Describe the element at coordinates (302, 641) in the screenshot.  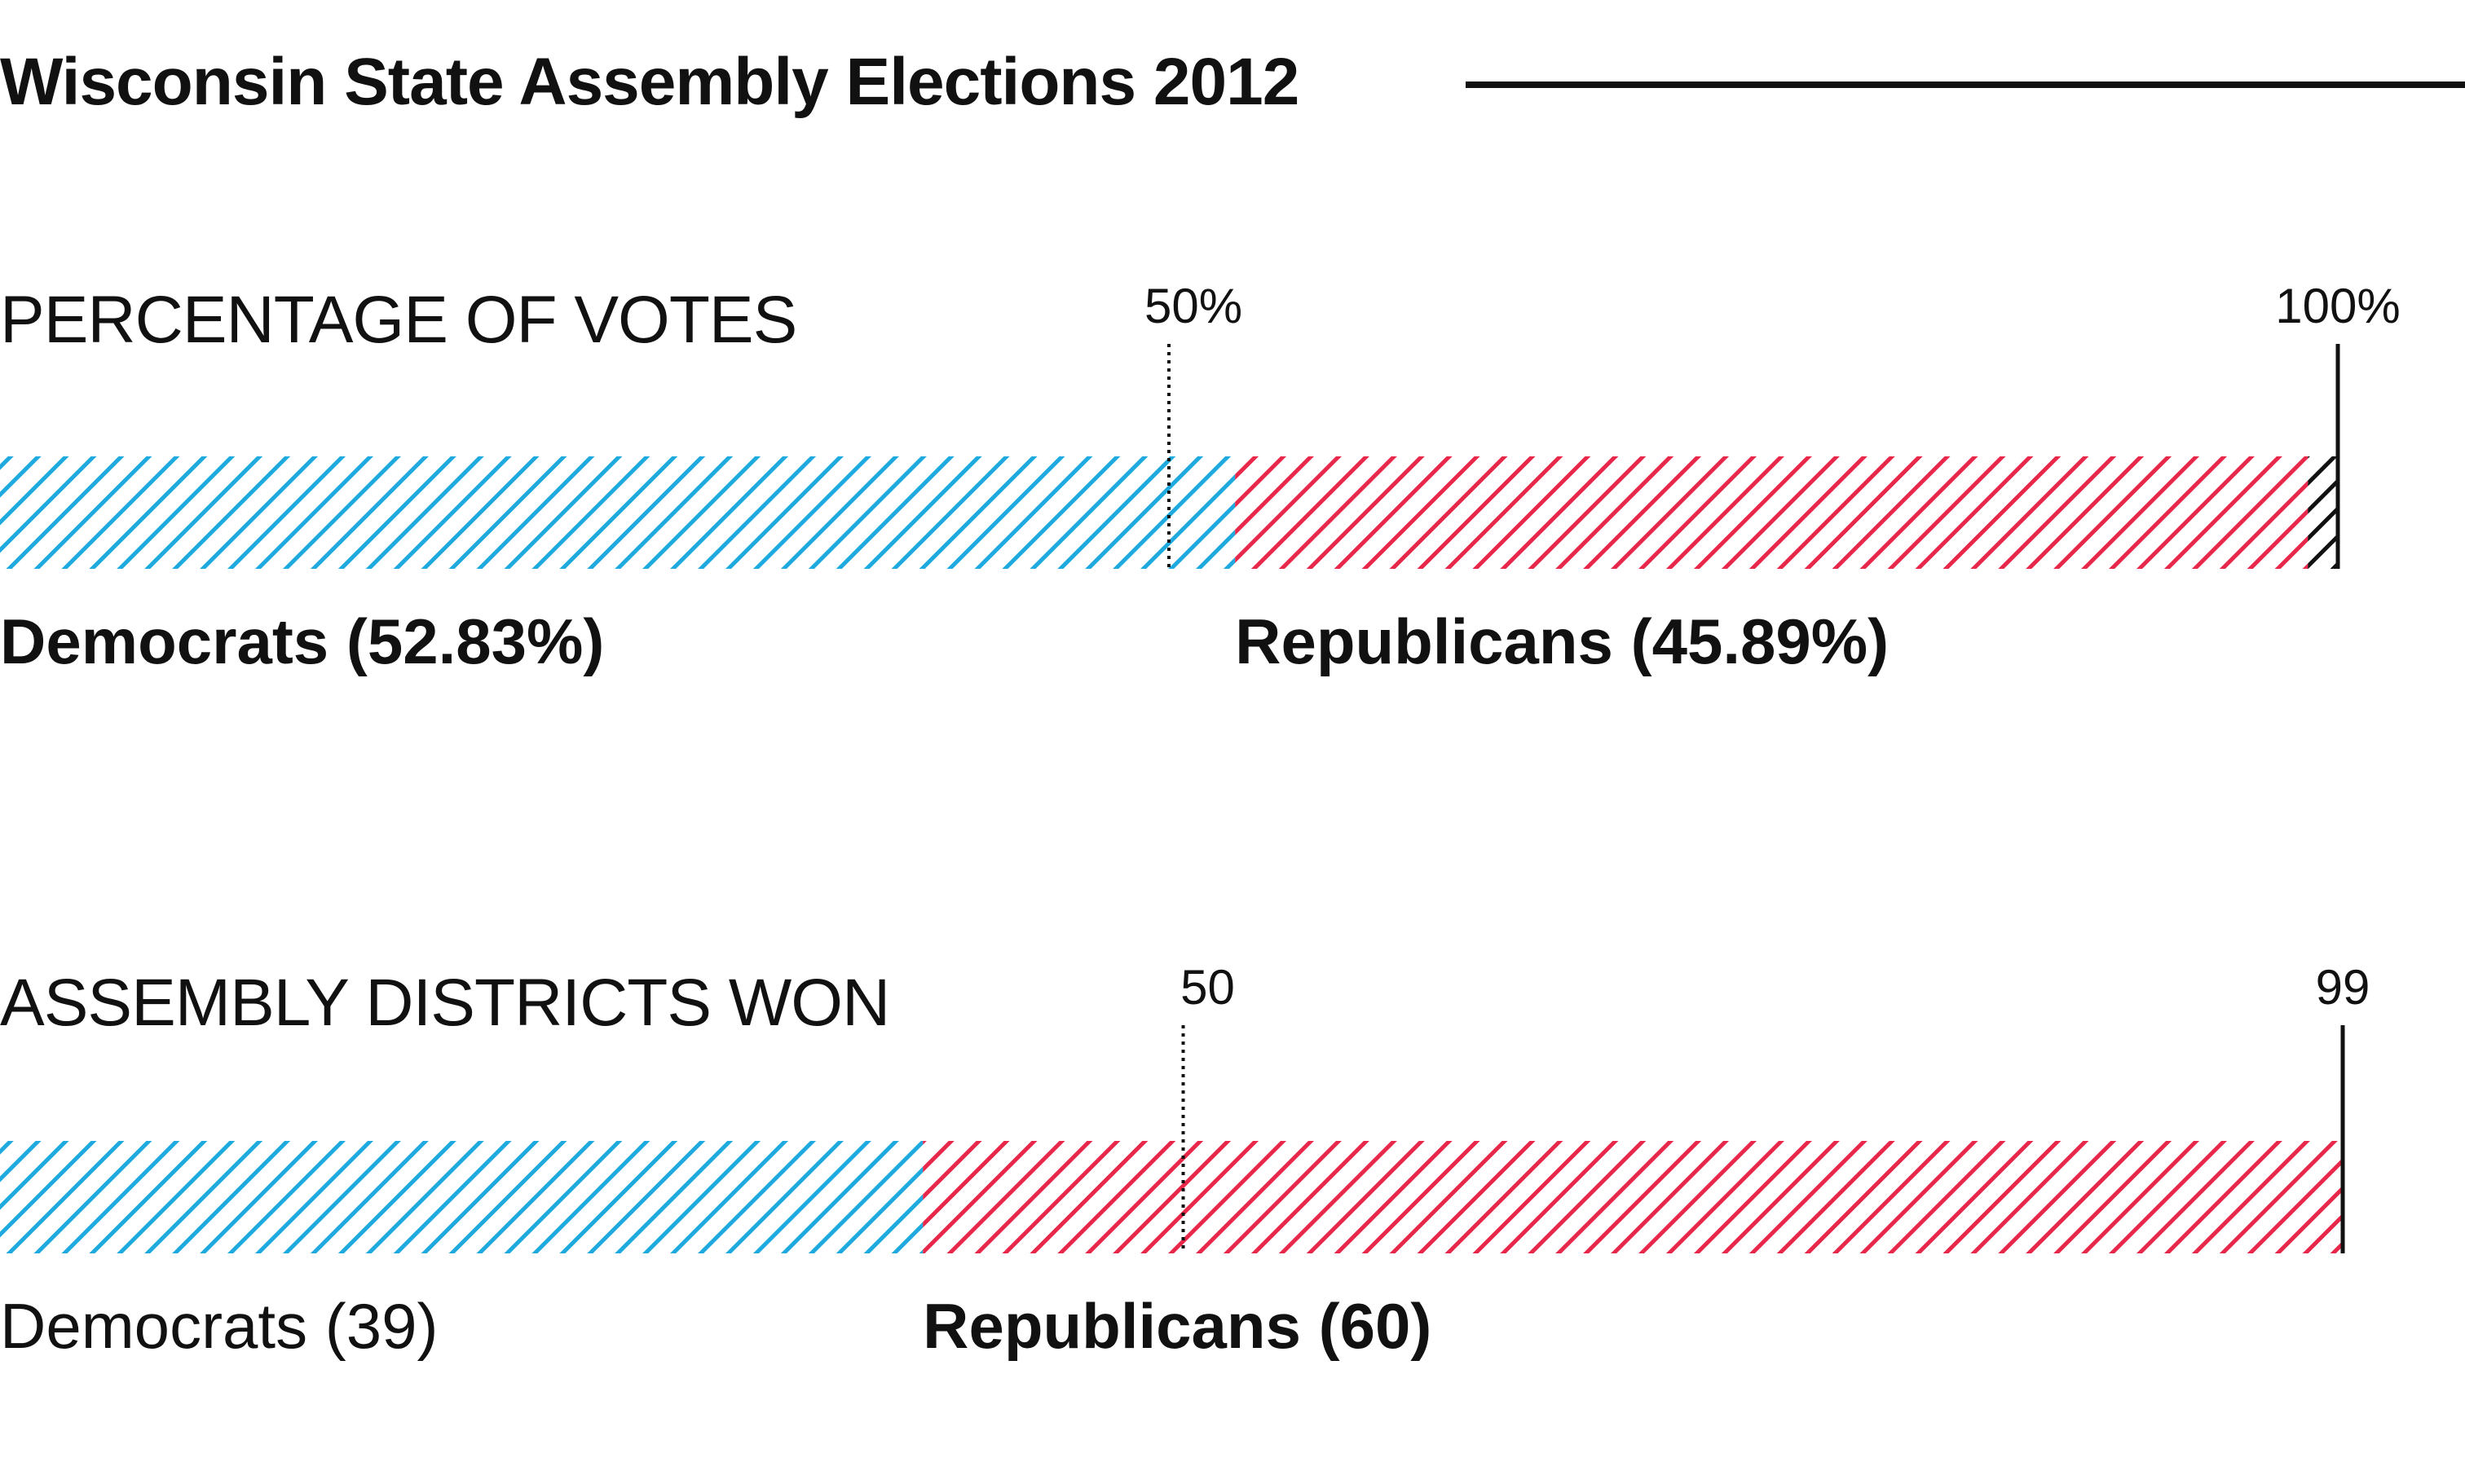
I see `bar-label-democrats-votes: Democrats (52.83%)` at that location.